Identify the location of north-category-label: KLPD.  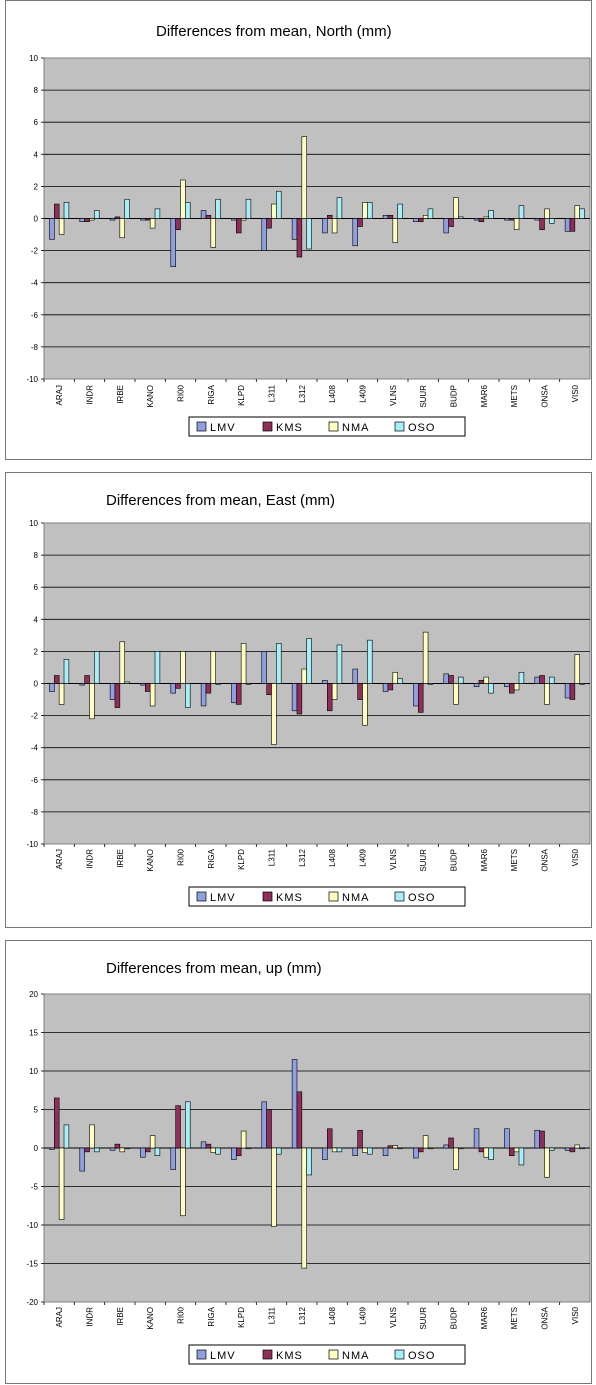
(241, 395).